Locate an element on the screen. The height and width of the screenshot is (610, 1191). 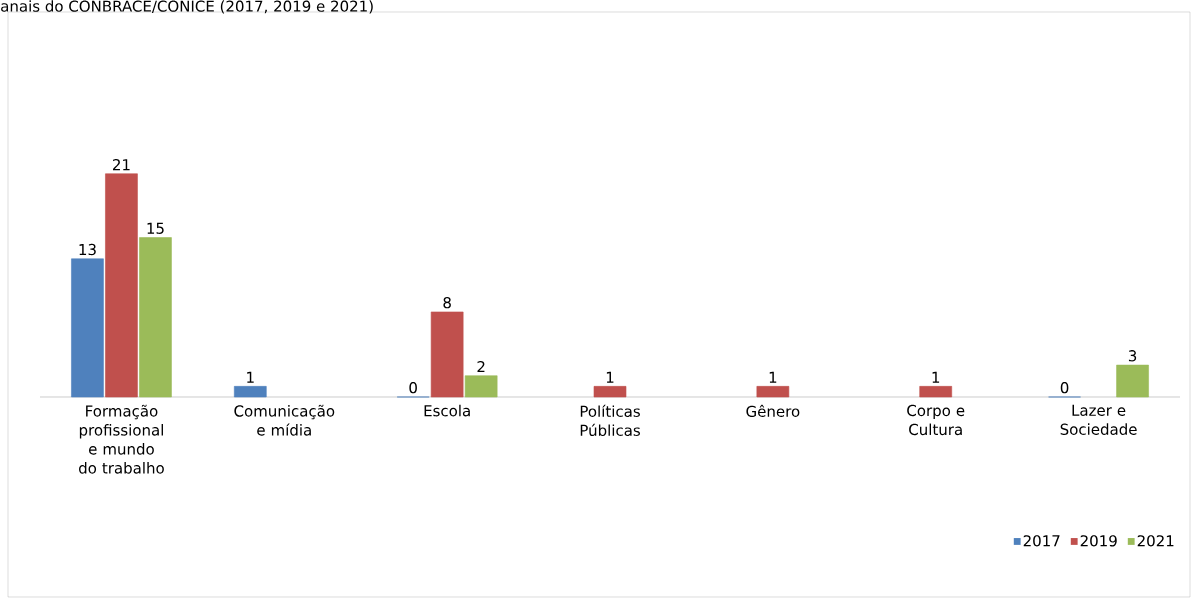
data-label: 21 is located at coordinates (121, 165).